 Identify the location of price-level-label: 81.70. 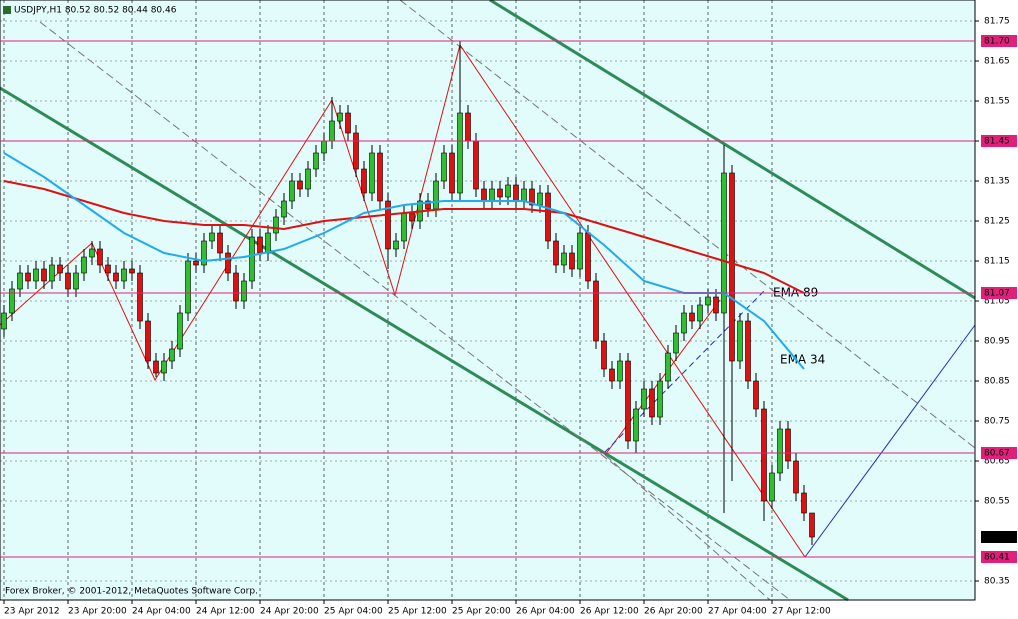
(997, 42).